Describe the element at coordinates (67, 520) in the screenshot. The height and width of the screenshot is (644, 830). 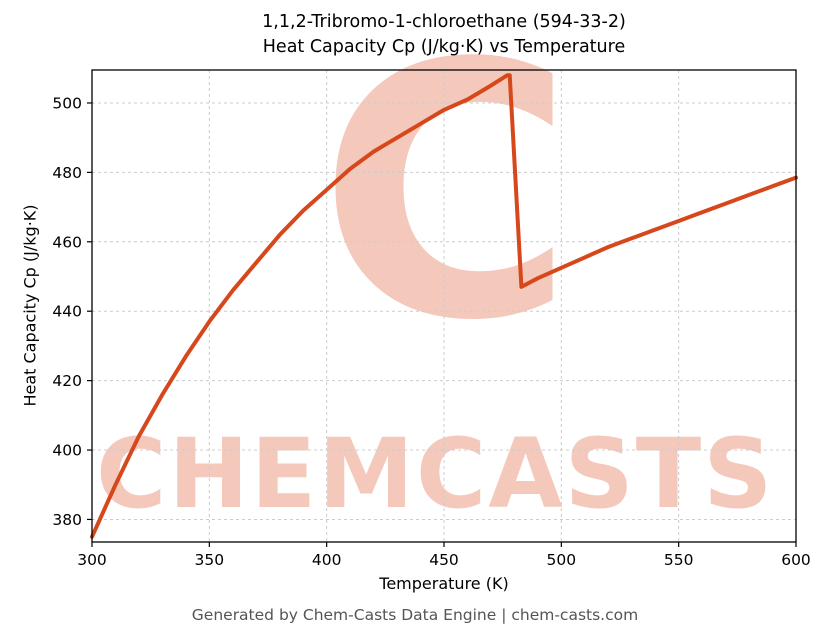
I see `y-tick-label: 380` at that location.